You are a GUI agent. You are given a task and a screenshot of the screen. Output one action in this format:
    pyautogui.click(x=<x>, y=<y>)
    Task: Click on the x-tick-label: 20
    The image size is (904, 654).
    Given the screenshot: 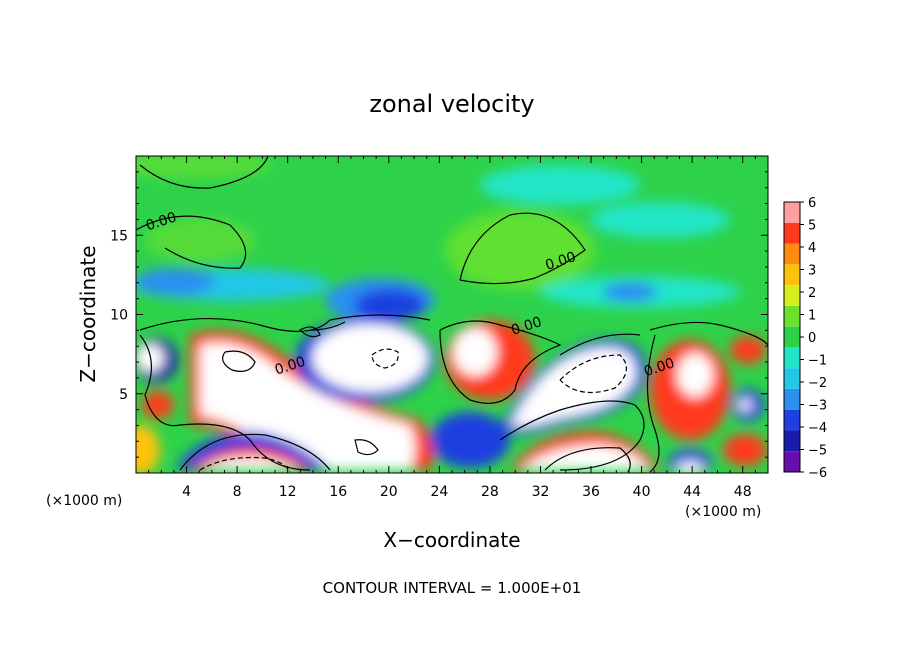 What is the action you would take?
    pyautogui.click(x=389, y=492)
    